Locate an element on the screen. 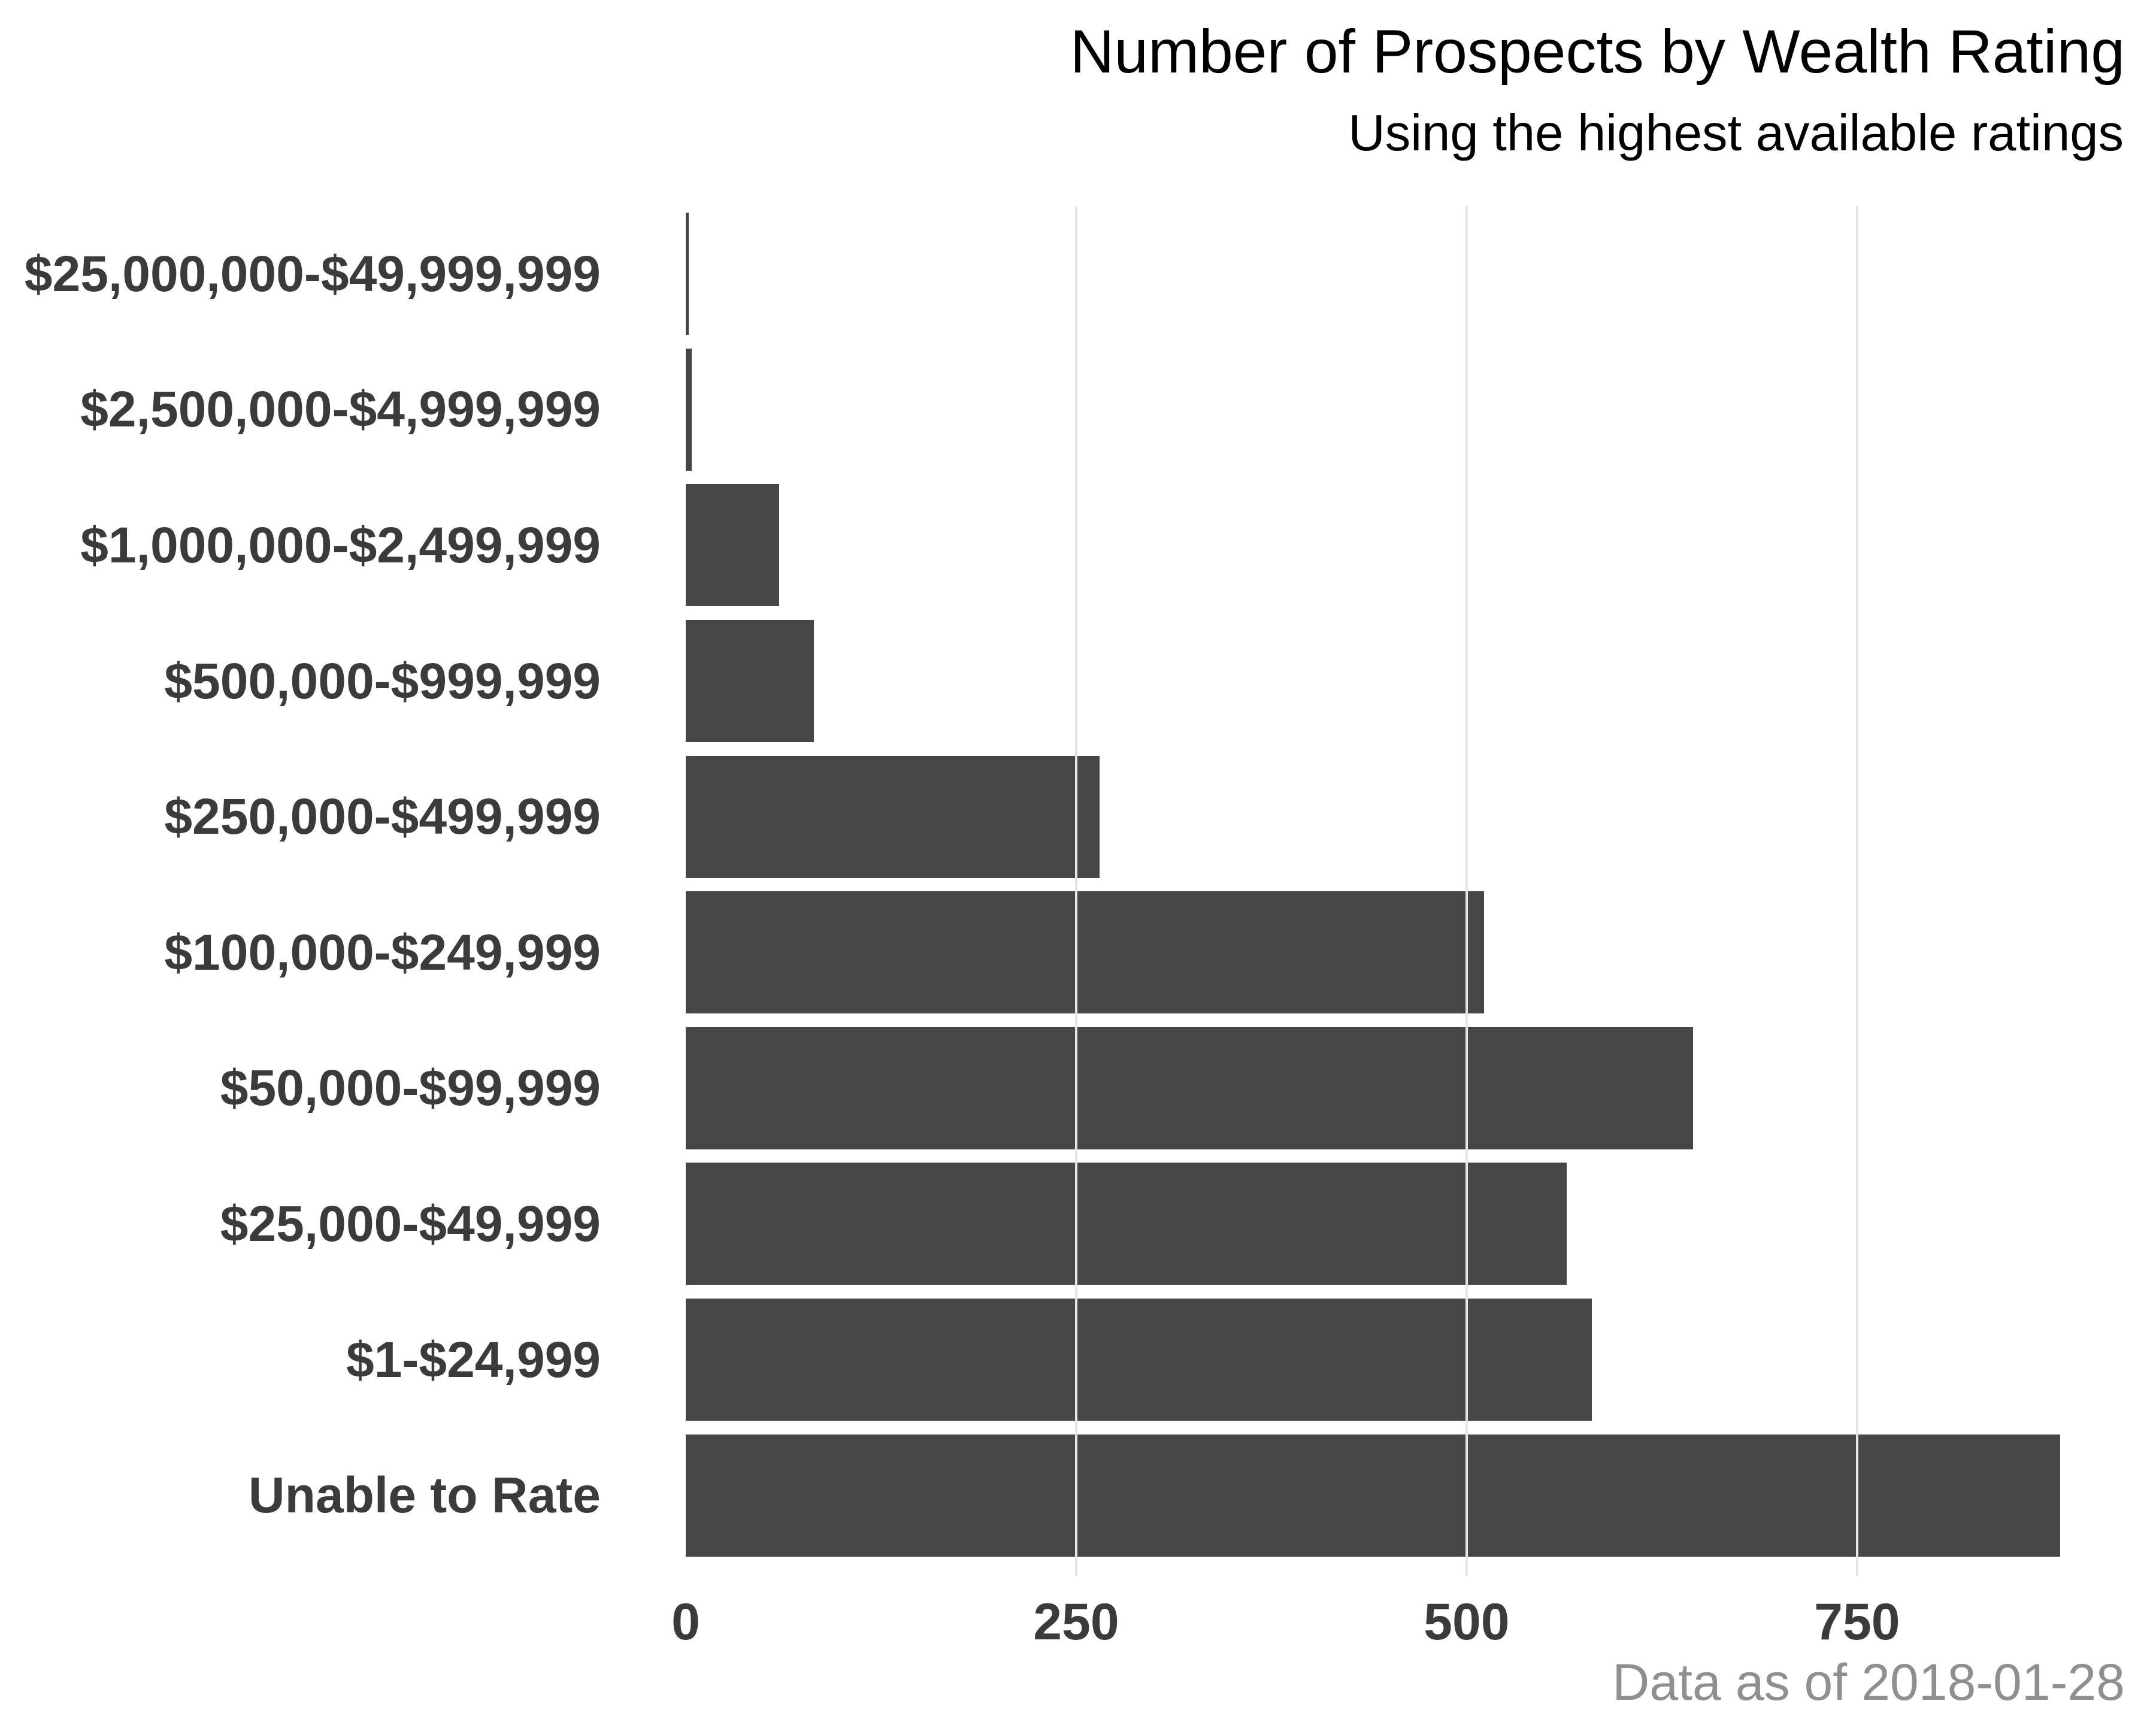  x-tick-label: 0 is located at coordinates (685, 1622).